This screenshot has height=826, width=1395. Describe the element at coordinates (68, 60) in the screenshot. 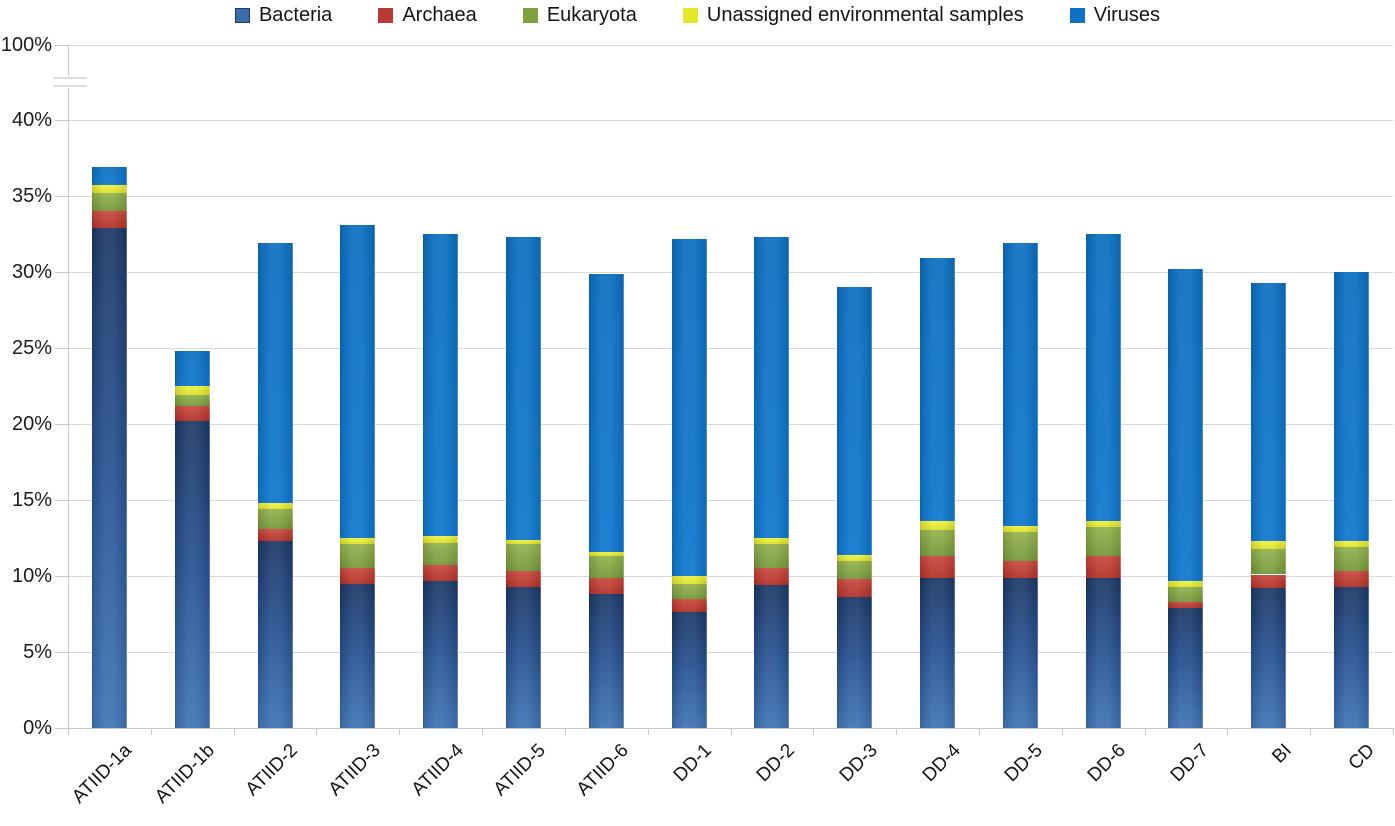

I see `y-axis-line` at that location.